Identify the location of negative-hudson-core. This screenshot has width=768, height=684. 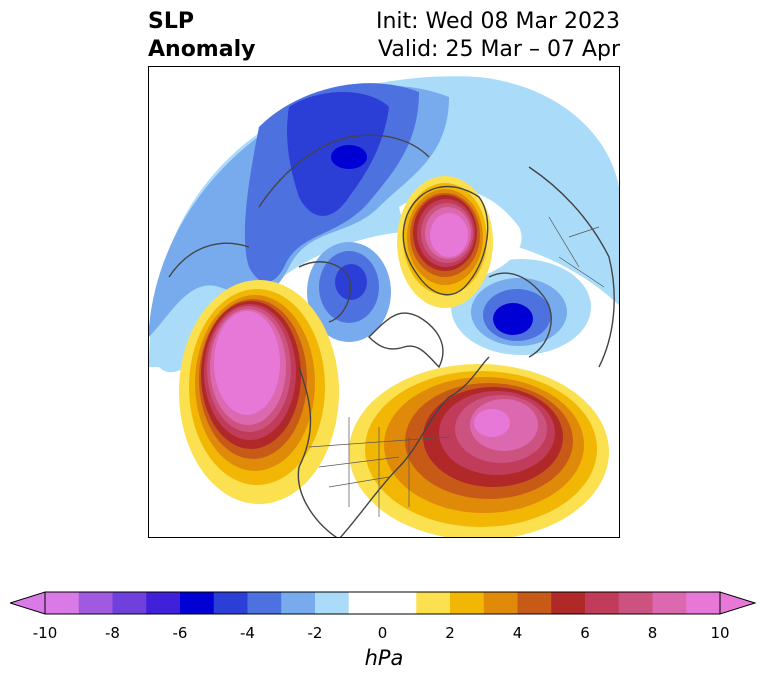
(351, 282).